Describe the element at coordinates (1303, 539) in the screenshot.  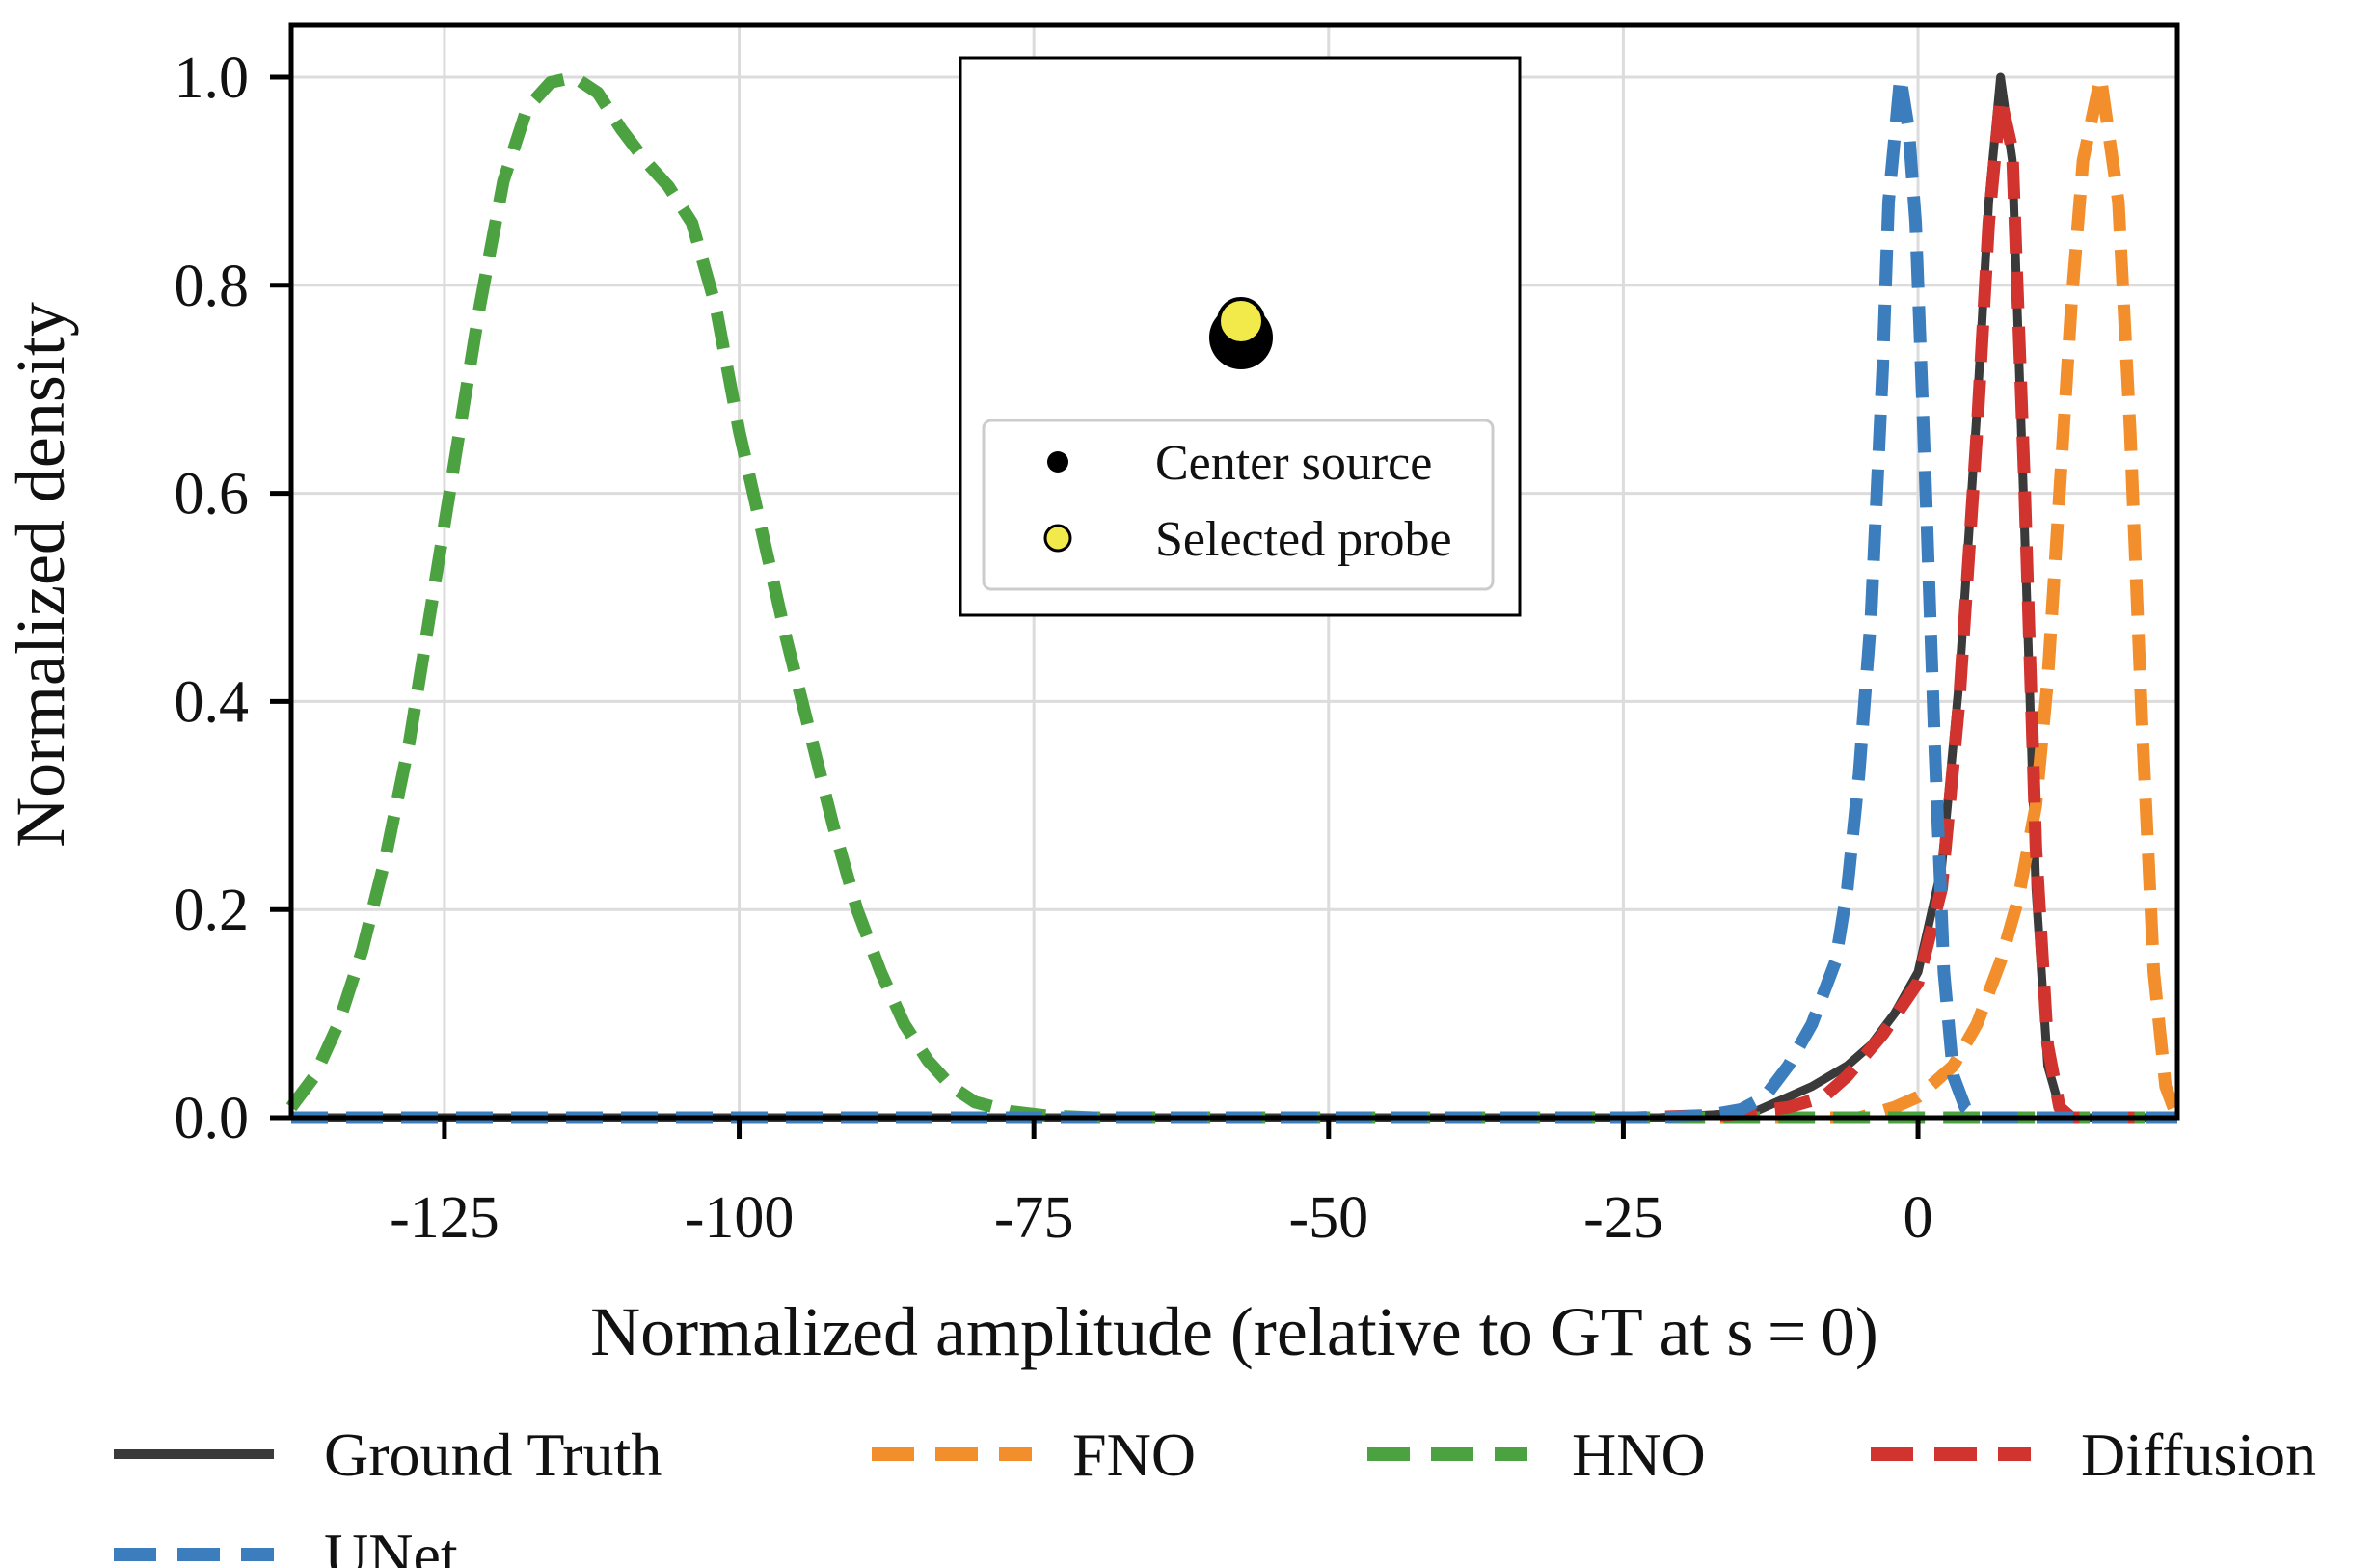
I see `selected-probe-legend-label: Selected probe` at that location.